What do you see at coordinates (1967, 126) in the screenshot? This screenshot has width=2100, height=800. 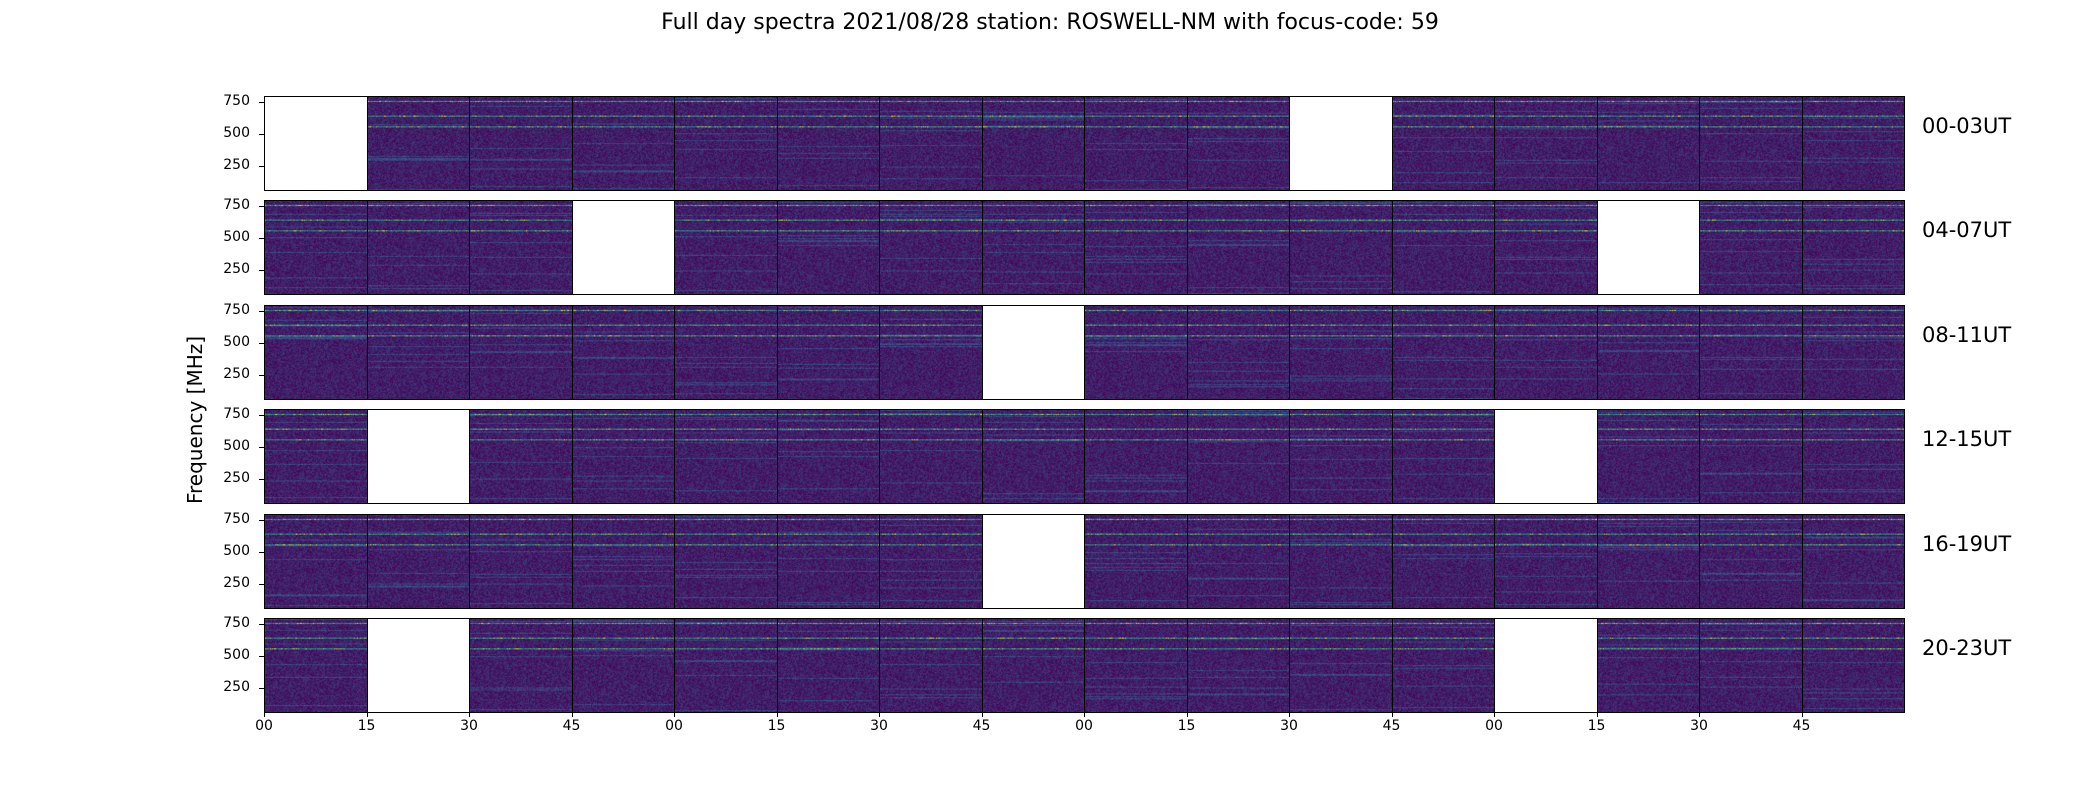 I see `row-time-label: 00-03UT` at bounding box center [1967, 126].